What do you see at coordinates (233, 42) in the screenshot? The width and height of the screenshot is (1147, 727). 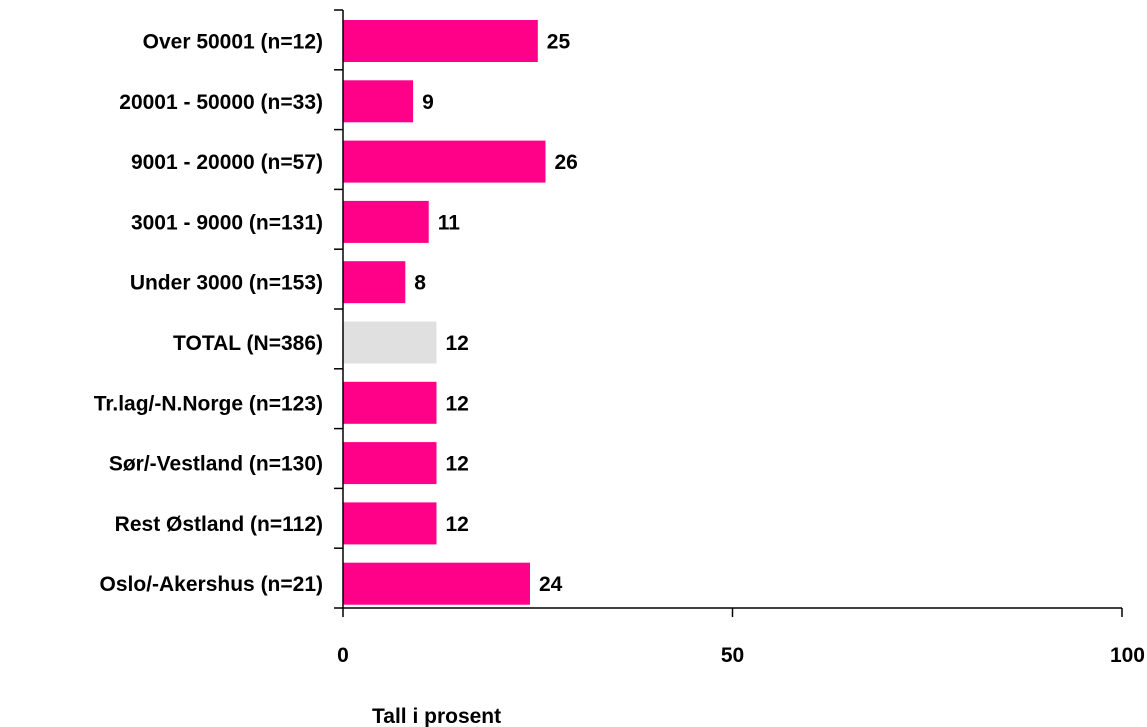 I see `category-label-0: Over 50001 (n=12)` at bounding box center [233, 42].